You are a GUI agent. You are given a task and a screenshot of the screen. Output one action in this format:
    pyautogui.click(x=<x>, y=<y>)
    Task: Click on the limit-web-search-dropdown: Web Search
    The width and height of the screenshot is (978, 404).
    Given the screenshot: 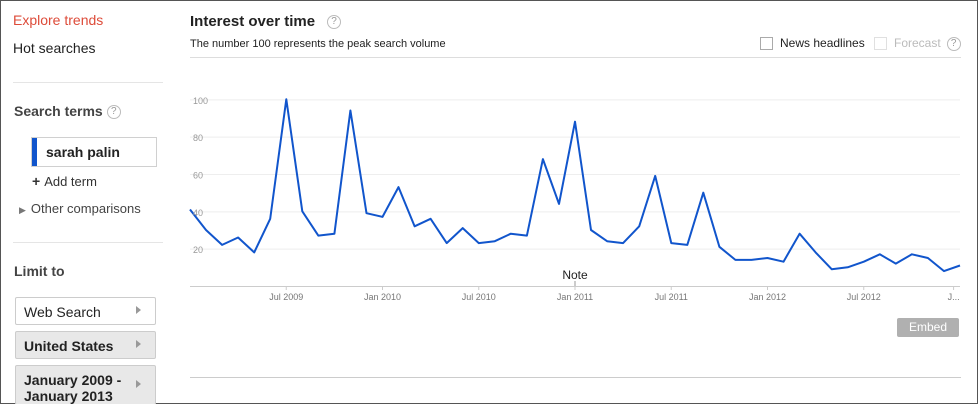 What is the action you would take?
    pyautogui.click(x=85, y=311)
    